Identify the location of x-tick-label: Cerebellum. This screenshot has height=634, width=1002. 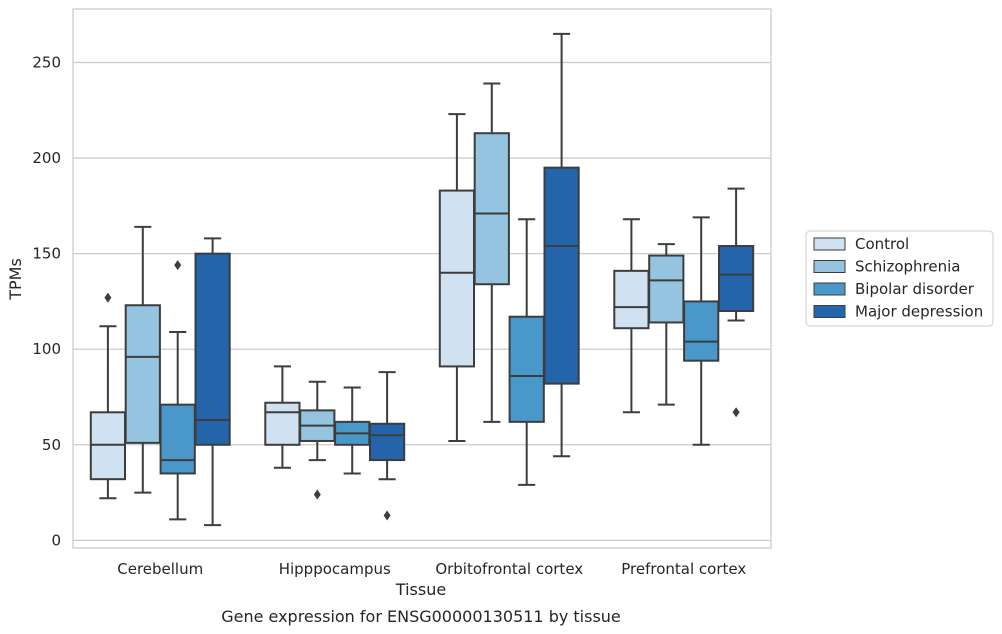
(160, 569).